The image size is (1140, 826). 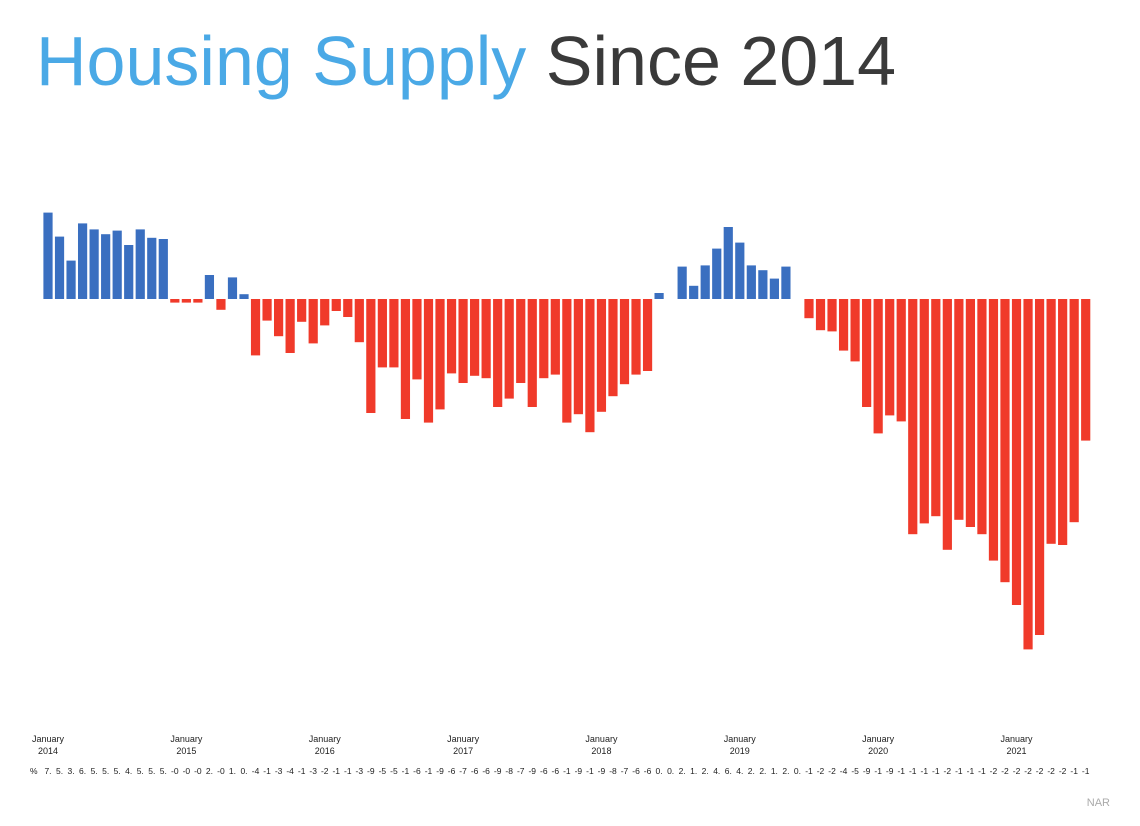 I want to click on x-tick-label: January 2019, so click(x=739, y=745).